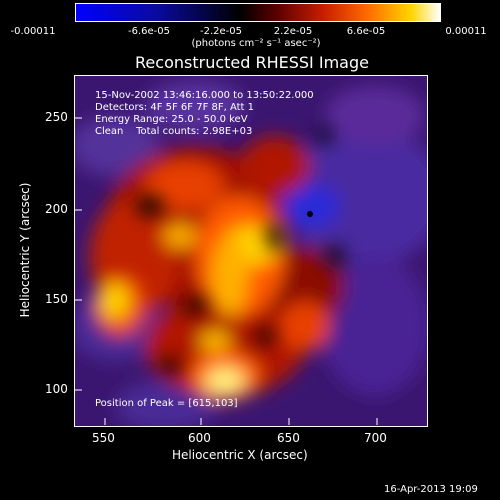 Image resolution: width=500 pixels, height=500 pixels. What do you see at coordinates (149, 31) in the screenshot?
I see `colorbar-tick-label: -6.6e-05` at bounding box center [149, 31].